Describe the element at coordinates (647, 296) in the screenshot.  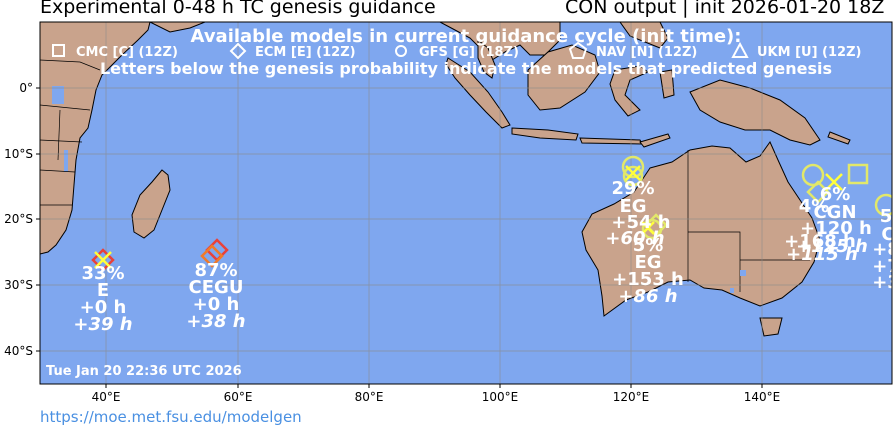
I see `genesis-mean-time: +86 h` at that location.